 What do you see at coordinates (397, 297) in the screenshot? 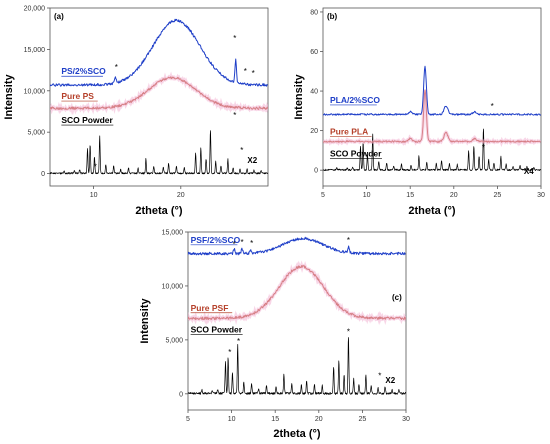
I see `panel-tag: (c)` at bounding box center [397, 297].